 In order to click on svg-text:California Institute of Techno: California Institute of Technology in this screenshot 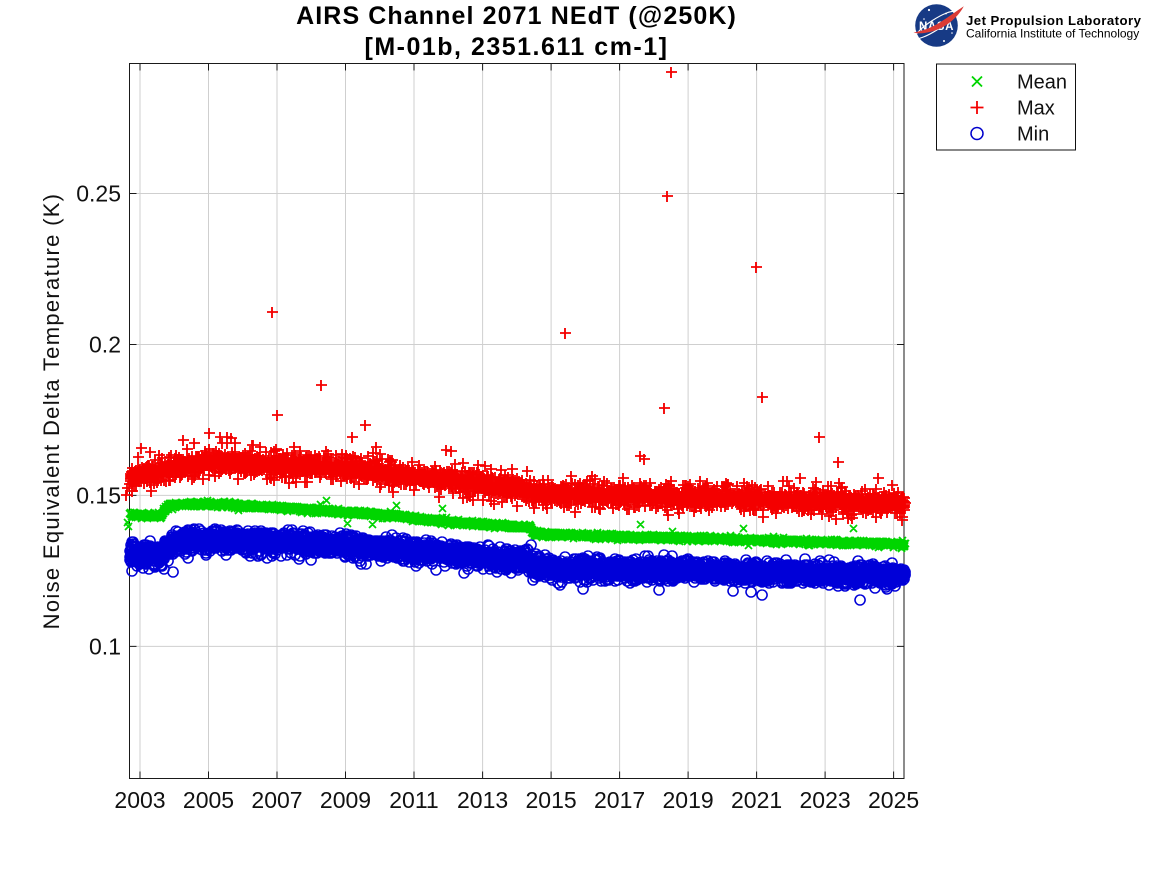, I will do `click(1052, 34)`.